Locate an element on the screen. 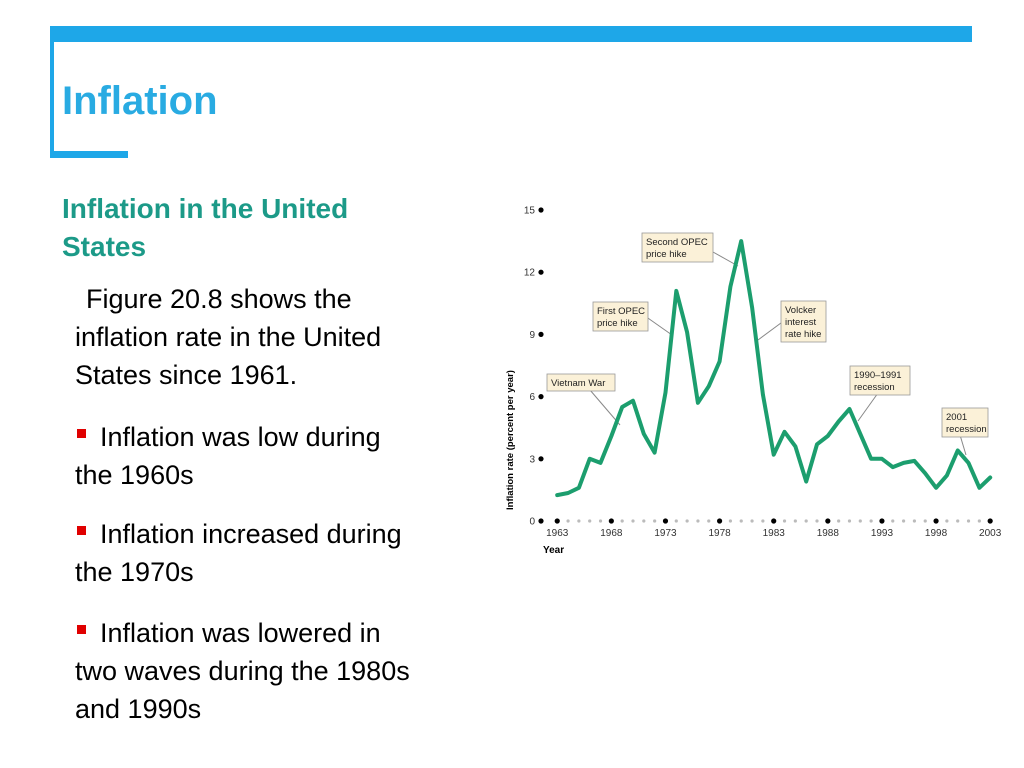 Image resolution: width=1024 pixels, height=768 pixels. annotation-text: rate hike is located at coordinates (803, 334).